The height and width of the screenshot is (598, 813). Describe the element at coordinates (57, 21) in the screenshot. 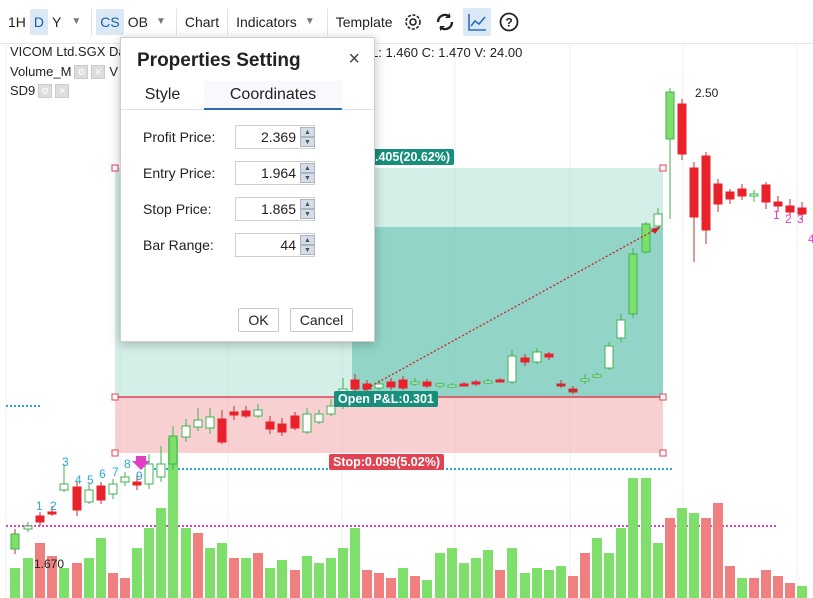

I see `interval-y: Y` at that location.